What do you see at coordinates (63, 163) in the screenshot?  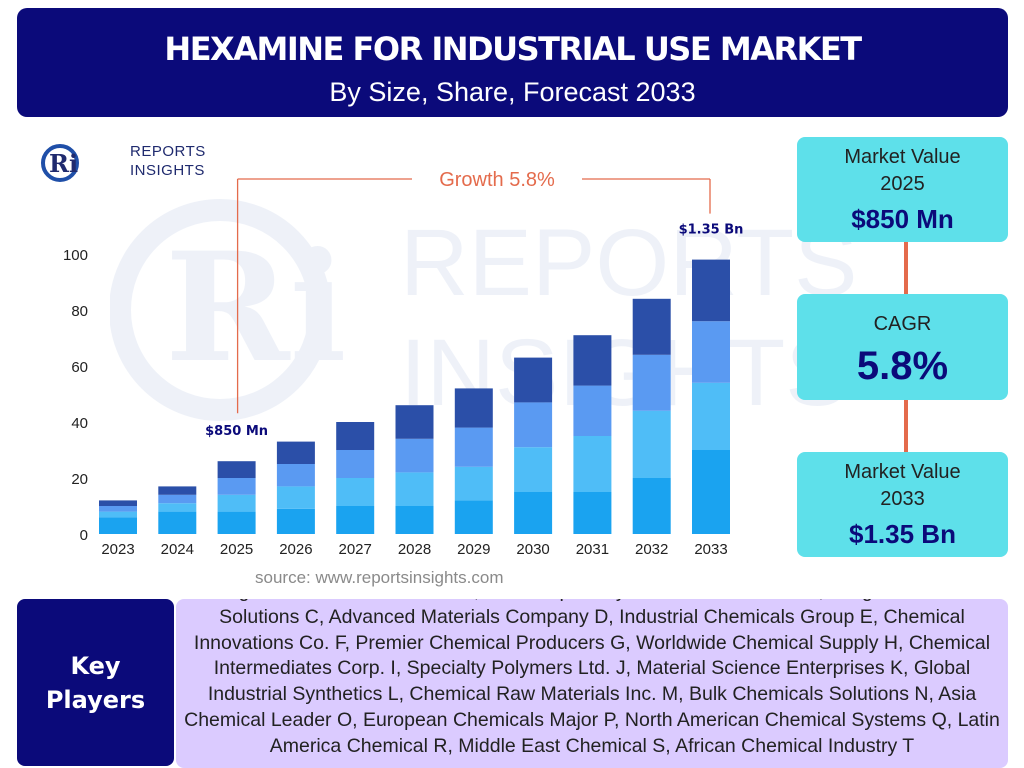 I see `logo-mark: Ri` at bounding box center [63, 163].